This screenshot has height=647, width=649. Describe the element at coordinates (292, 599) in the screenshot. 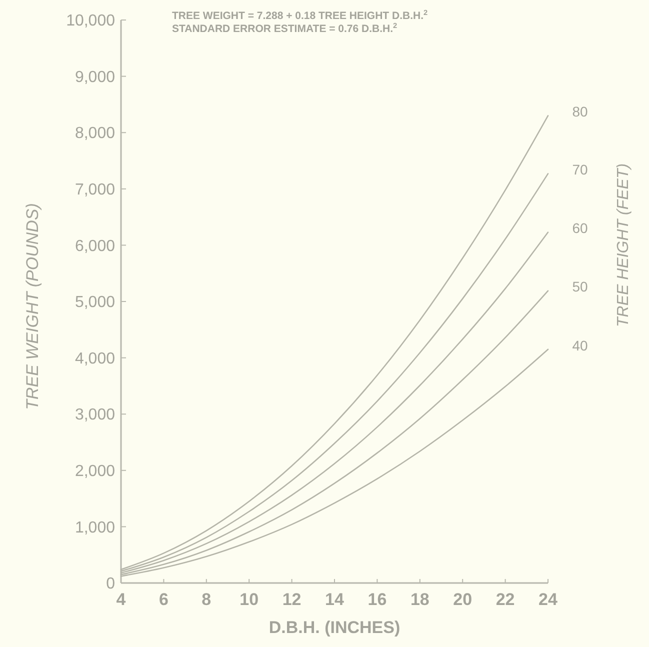

I see `x-tick-label: 12` at that location.